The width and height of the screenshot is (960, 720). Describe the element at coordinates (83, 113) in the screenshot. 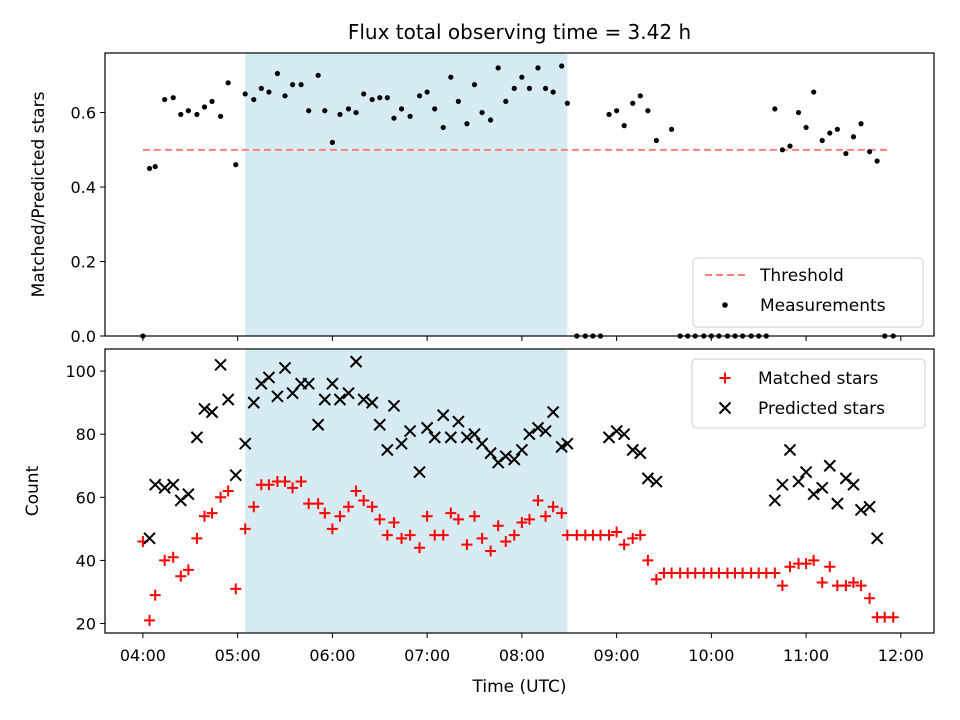

I see `y-tick-label: 0.6` at that location.